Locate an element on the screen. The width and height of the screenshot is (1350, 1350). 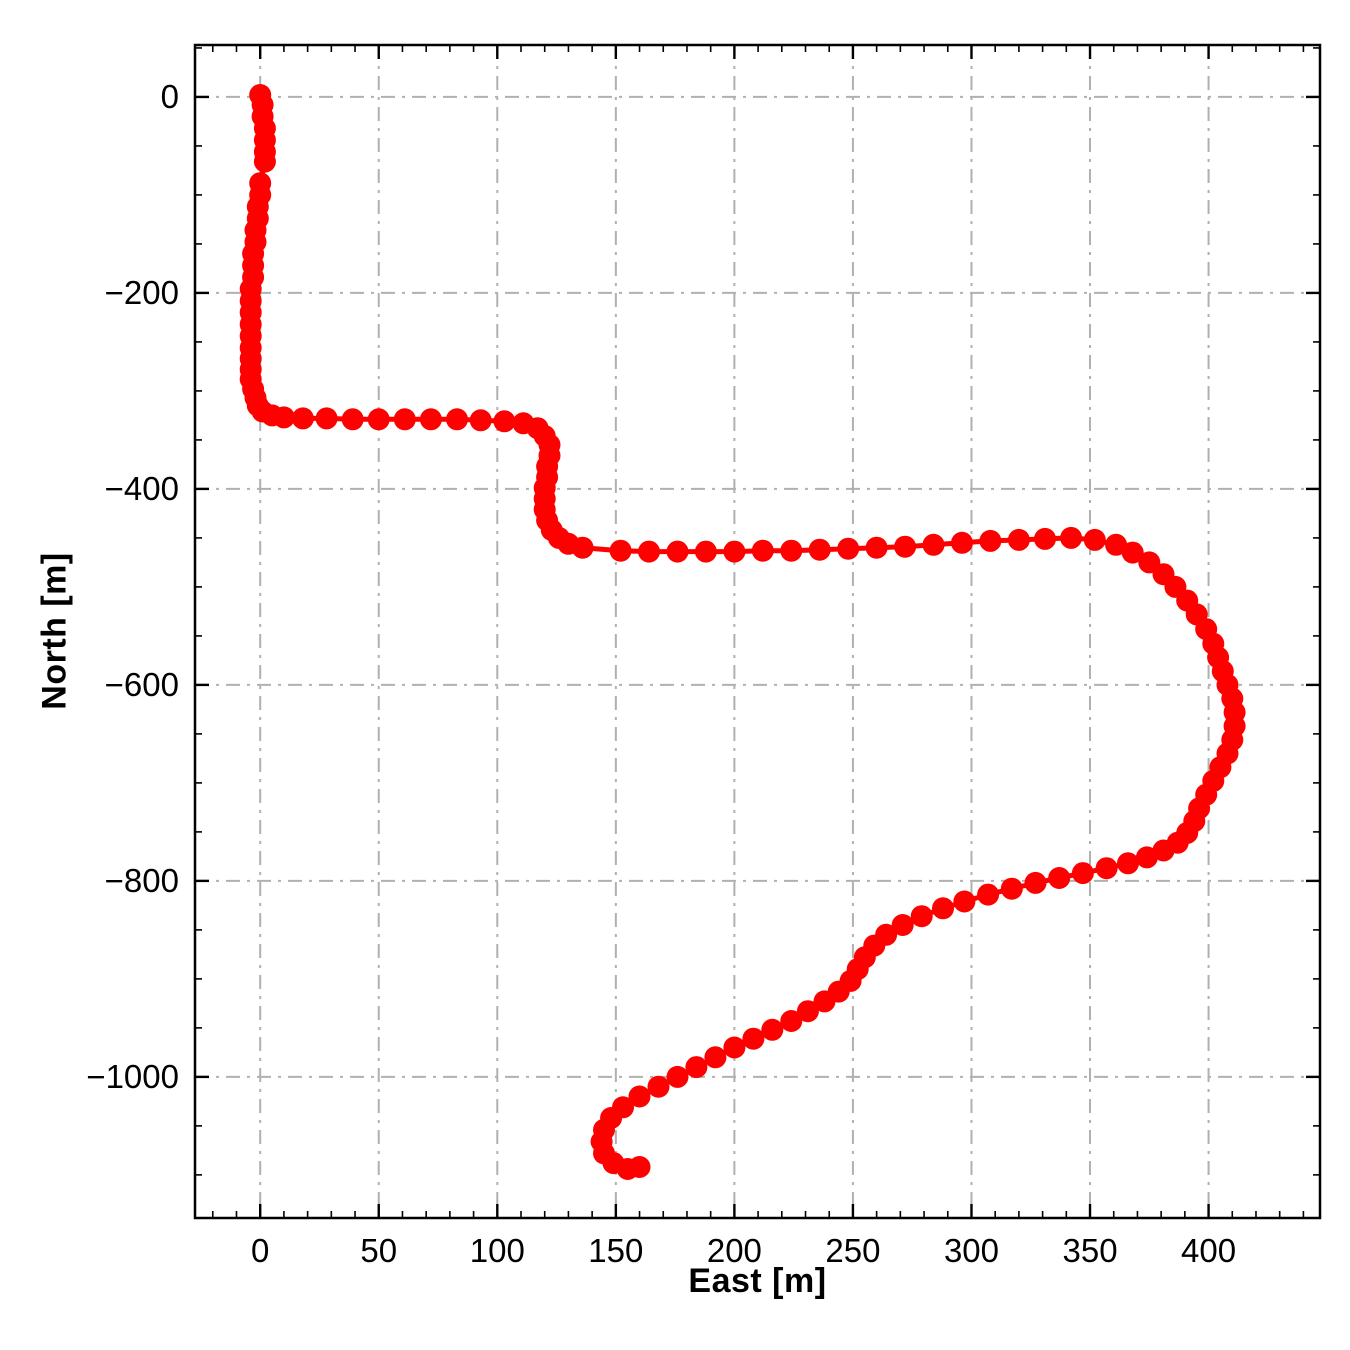
y-tick-label: −1000 is located at coordinates (132, 1076).